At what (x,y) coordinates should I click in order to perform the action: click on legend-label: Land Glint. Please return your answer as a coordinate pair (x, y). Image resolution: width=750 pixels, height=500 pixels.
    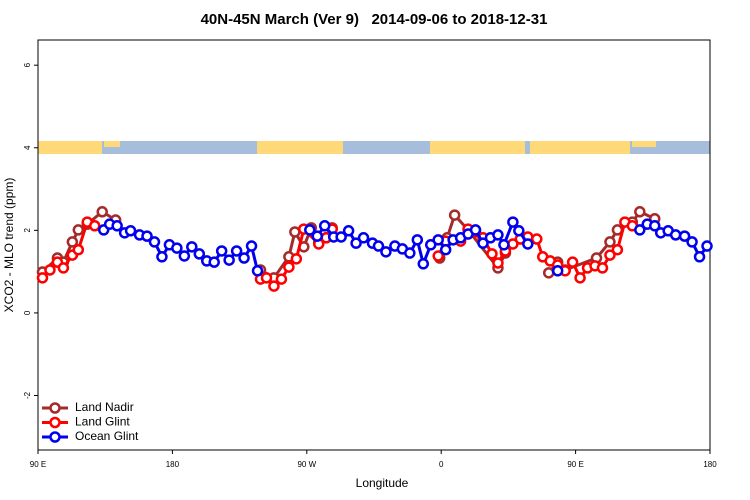
    Looking at the image, I should click on (102, 422).